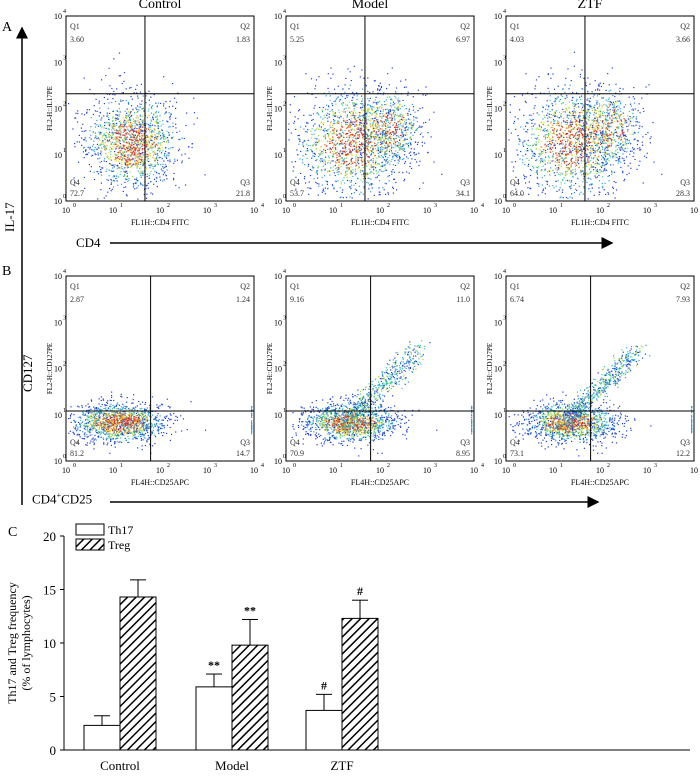 This screenshot has height=783, width=700. I want to click on y-tick-label: 5, so click(53, 697).